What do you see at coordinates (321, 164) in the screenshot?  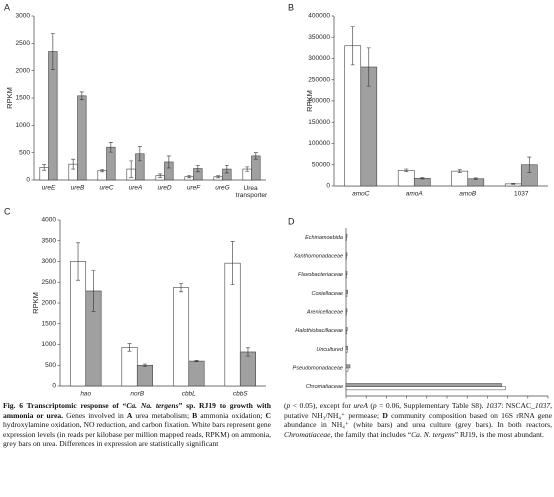 I see `y-tick-label: 50000` at bounding box center [321, 164].